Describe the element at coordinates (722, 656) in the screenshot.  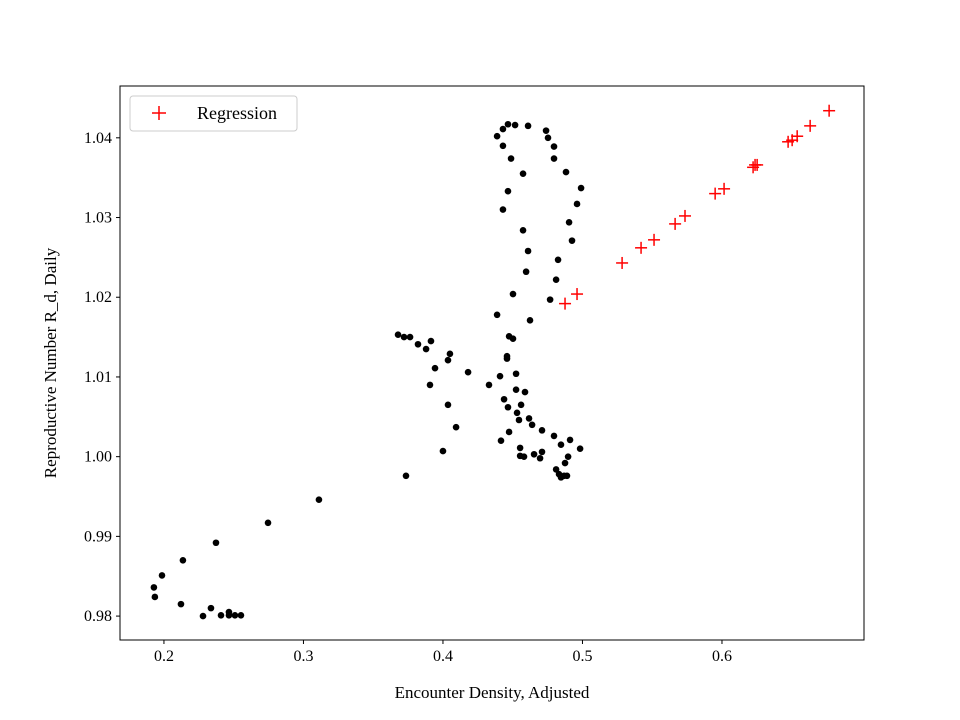
I see `x-tick-label: 0.6` at that location.